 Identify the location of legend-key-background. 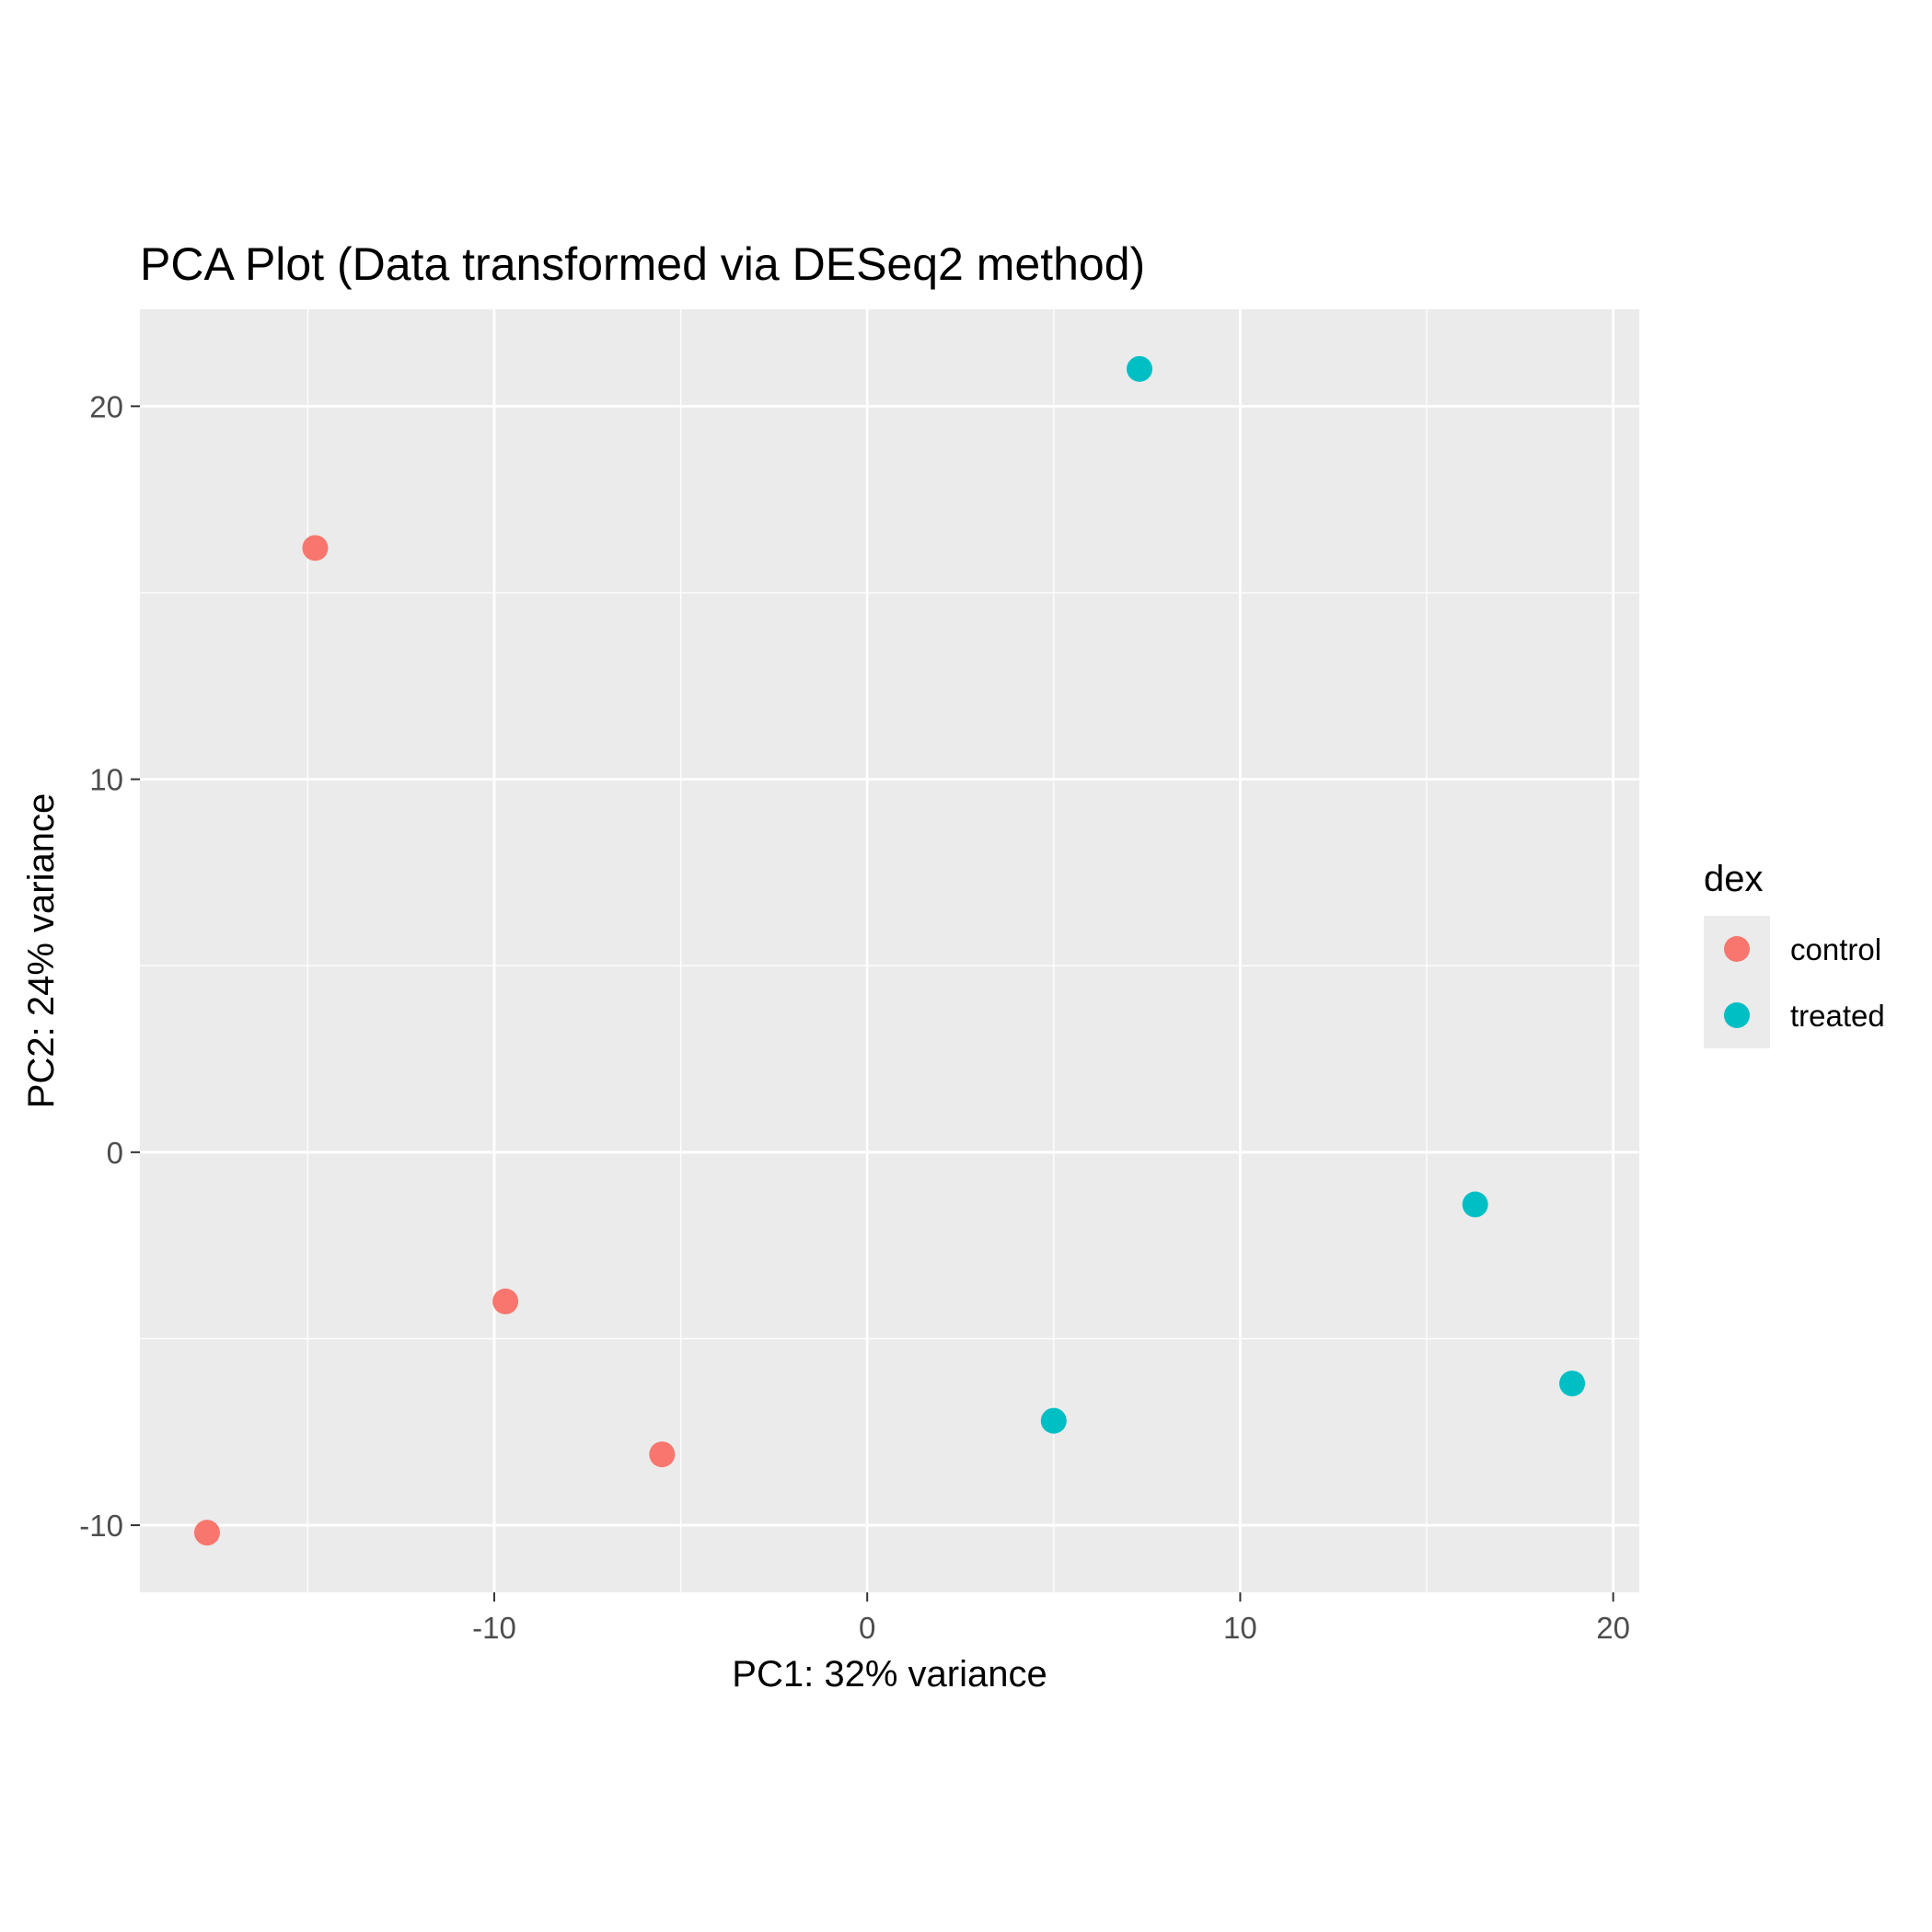
(1737, 982).